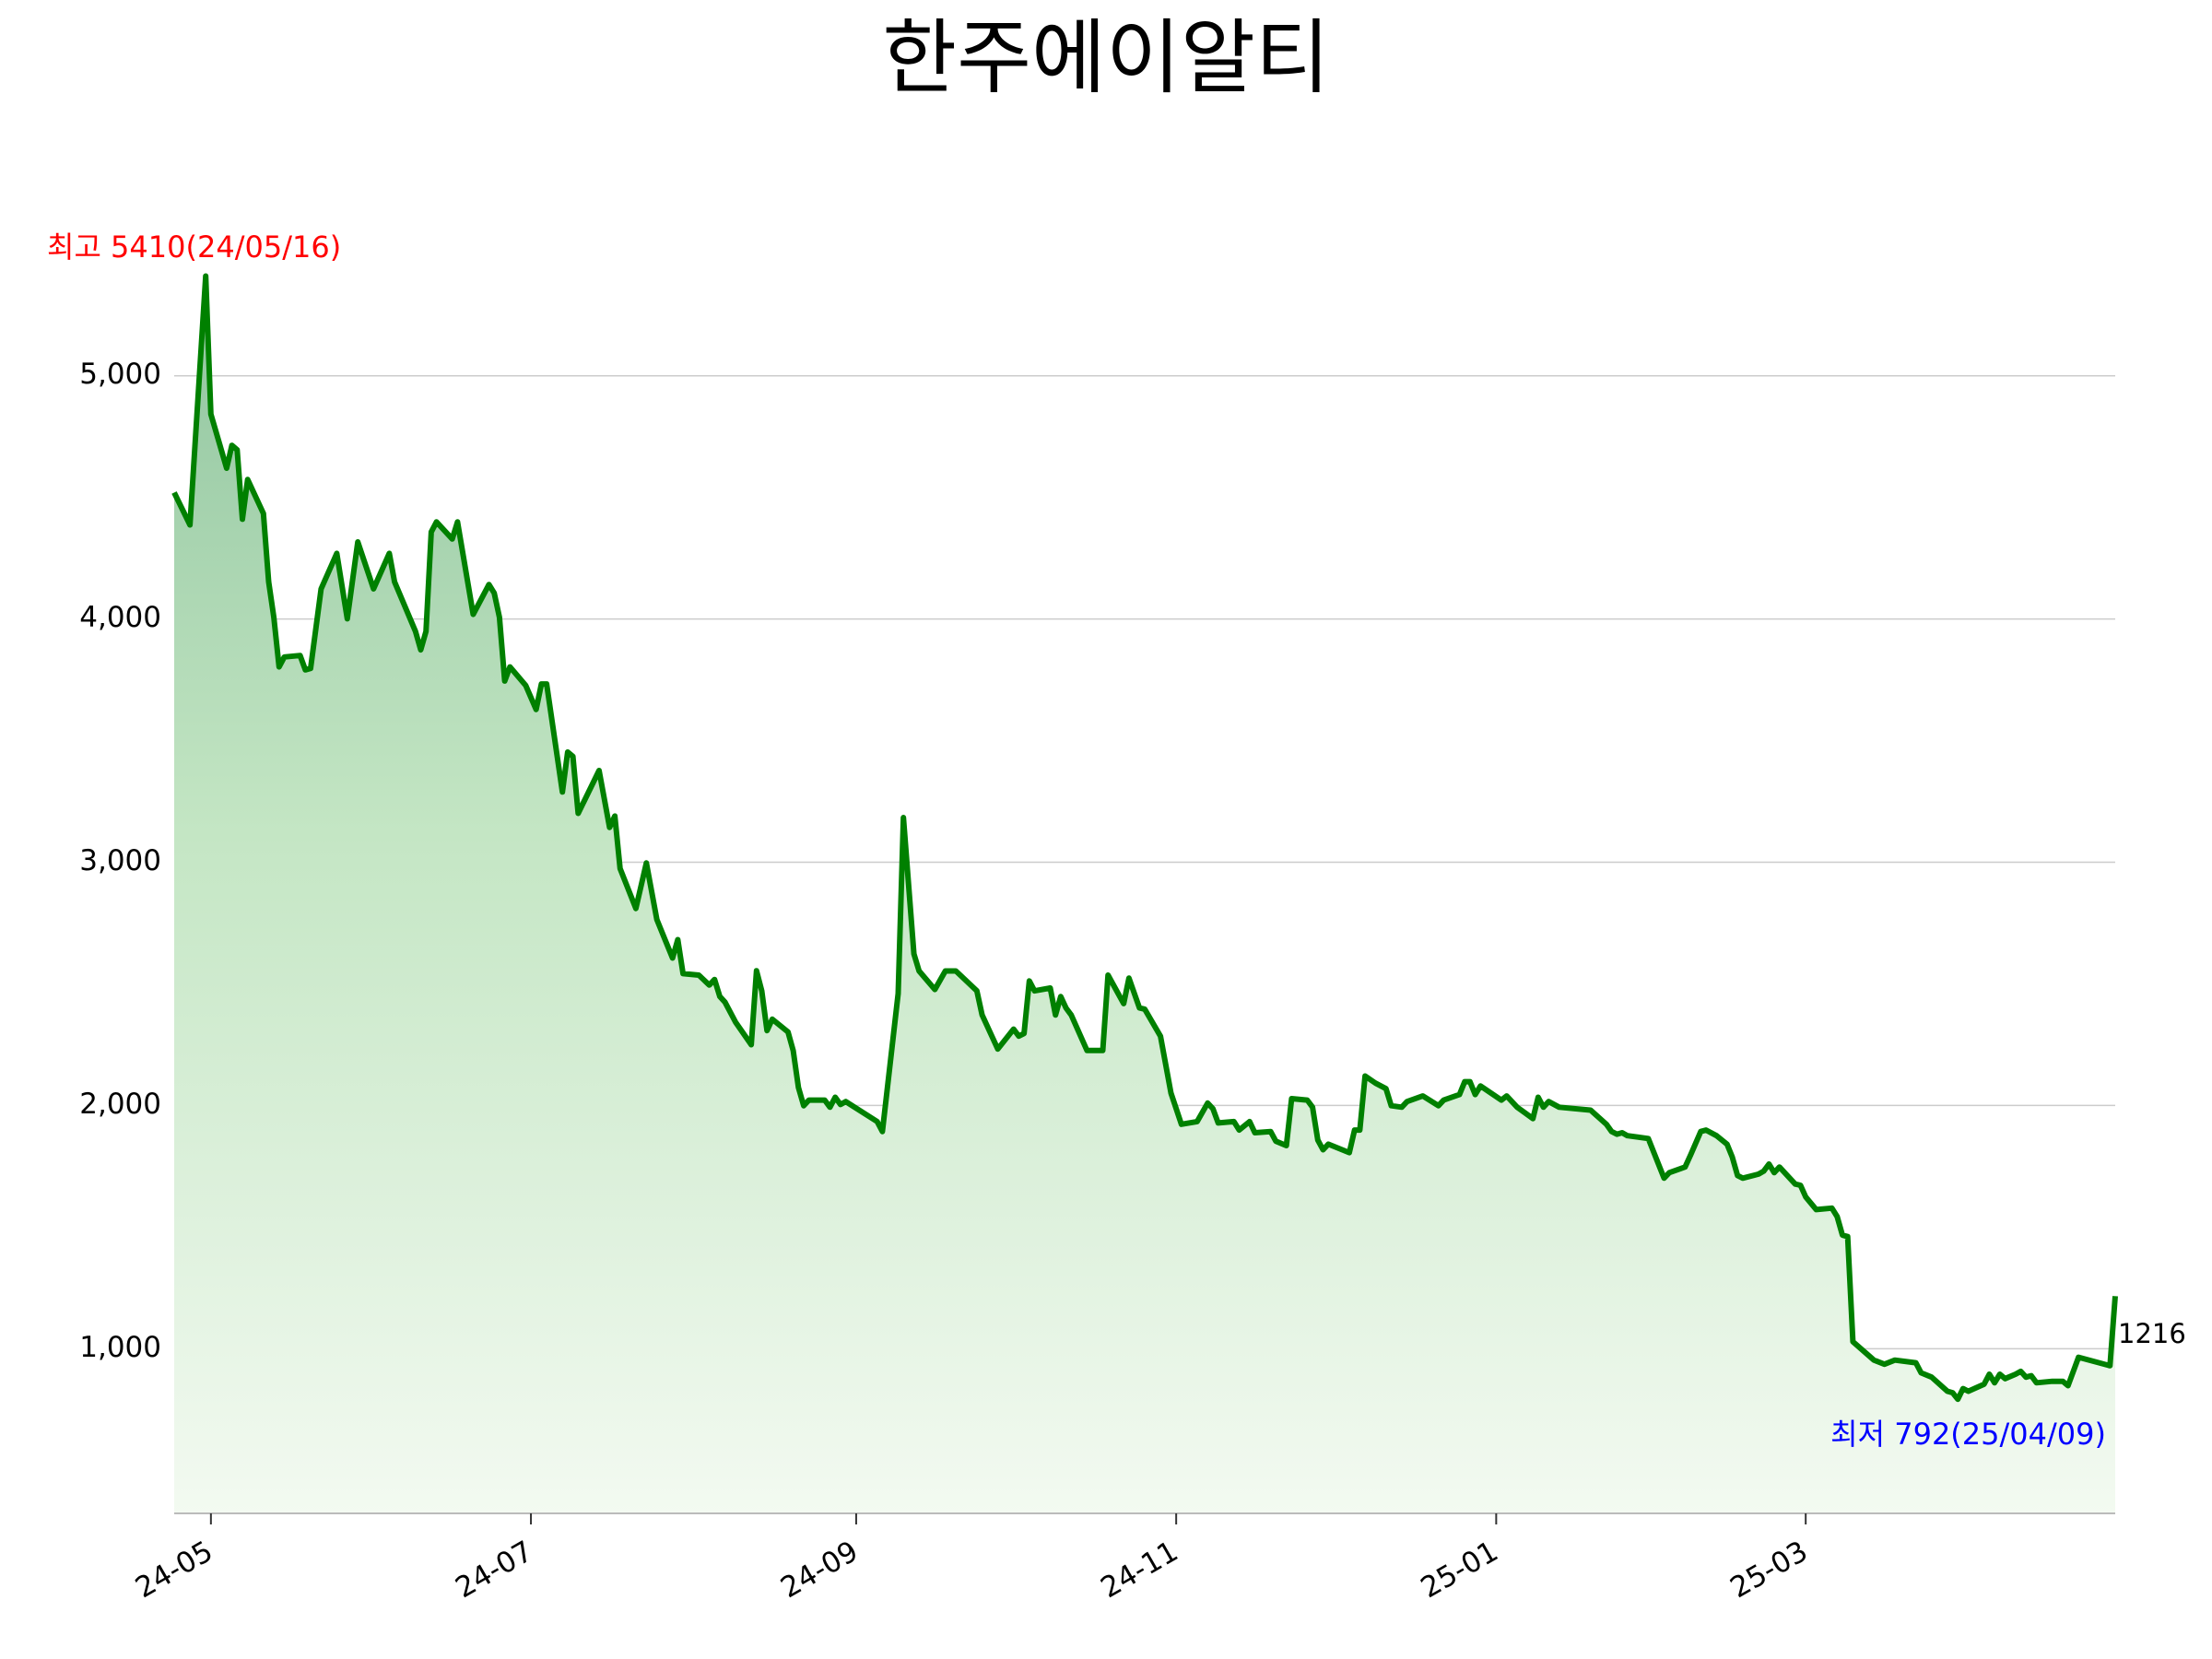 The image size is (2212, 1659). I want to click on x-tick-label: 25-01, so click(1460, 1570).